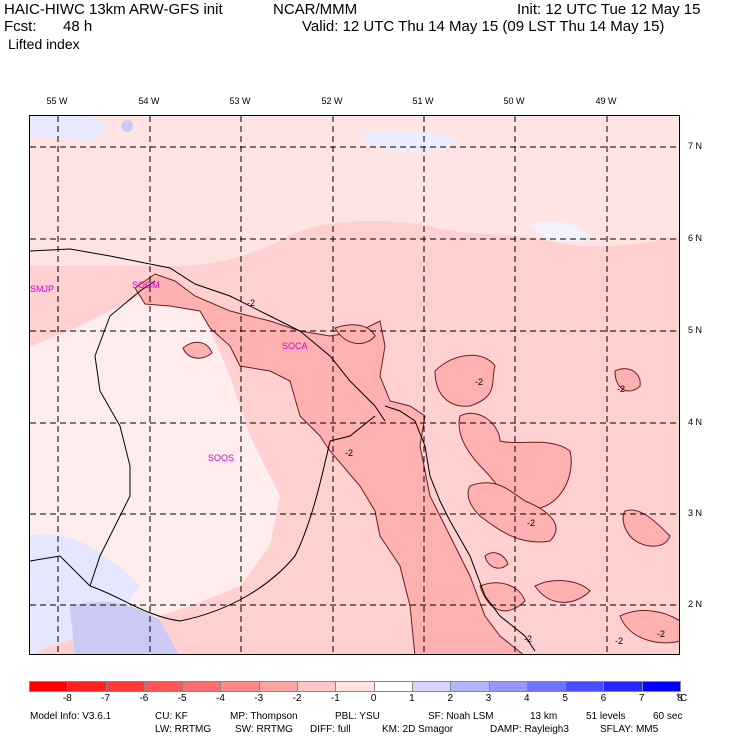 Image resolution: width=740 pixels, height=740 pixels. Describe the element at coordinates (695, 238) in the screenshot. I see `lat-label: 6 N` at that location.